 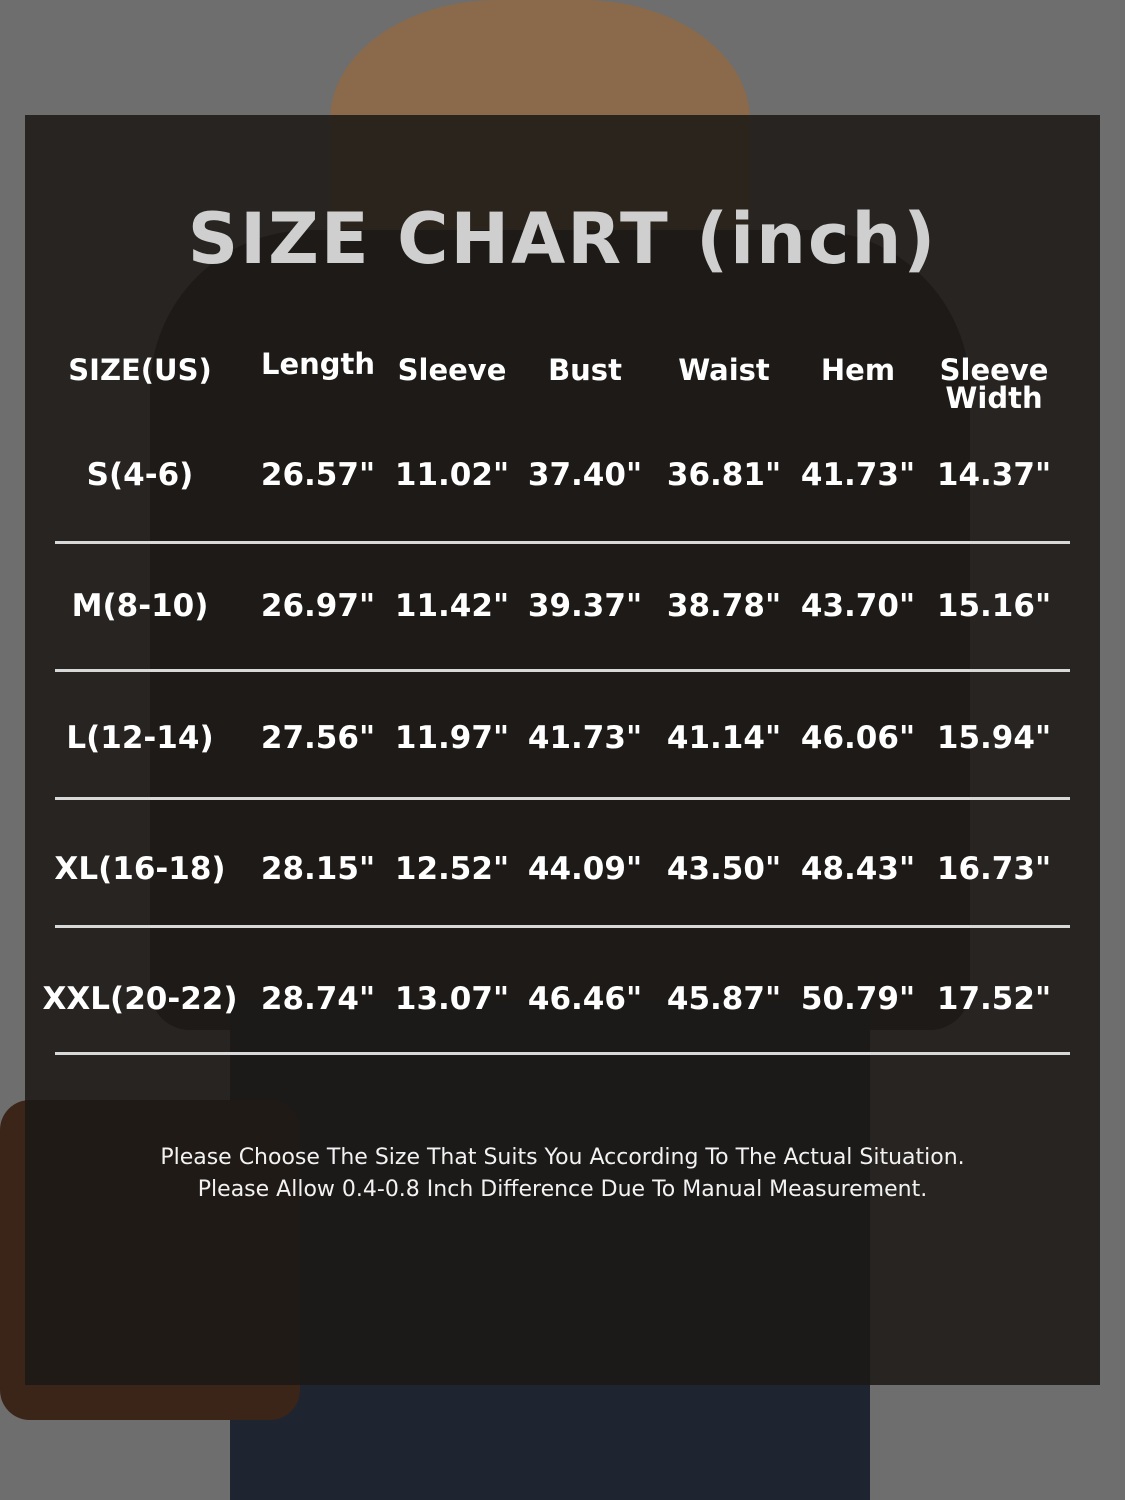 What do you see at coordinates (724, 999) in the screenshot?
I see `measurement-cell: 45.87"` at bounding box center [724, 999].